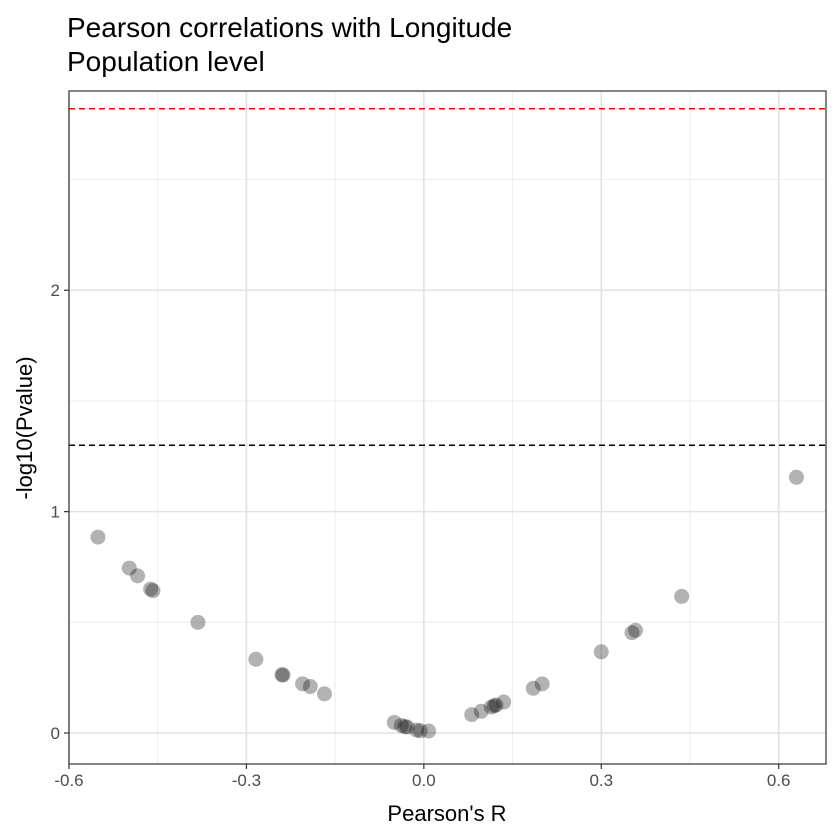 This screenshot has width=840, height=840. What do you see at coordinates (68, 780) in the screenshot?
I see `x-tick-label: -0.6` at bounding box center [68, 780].